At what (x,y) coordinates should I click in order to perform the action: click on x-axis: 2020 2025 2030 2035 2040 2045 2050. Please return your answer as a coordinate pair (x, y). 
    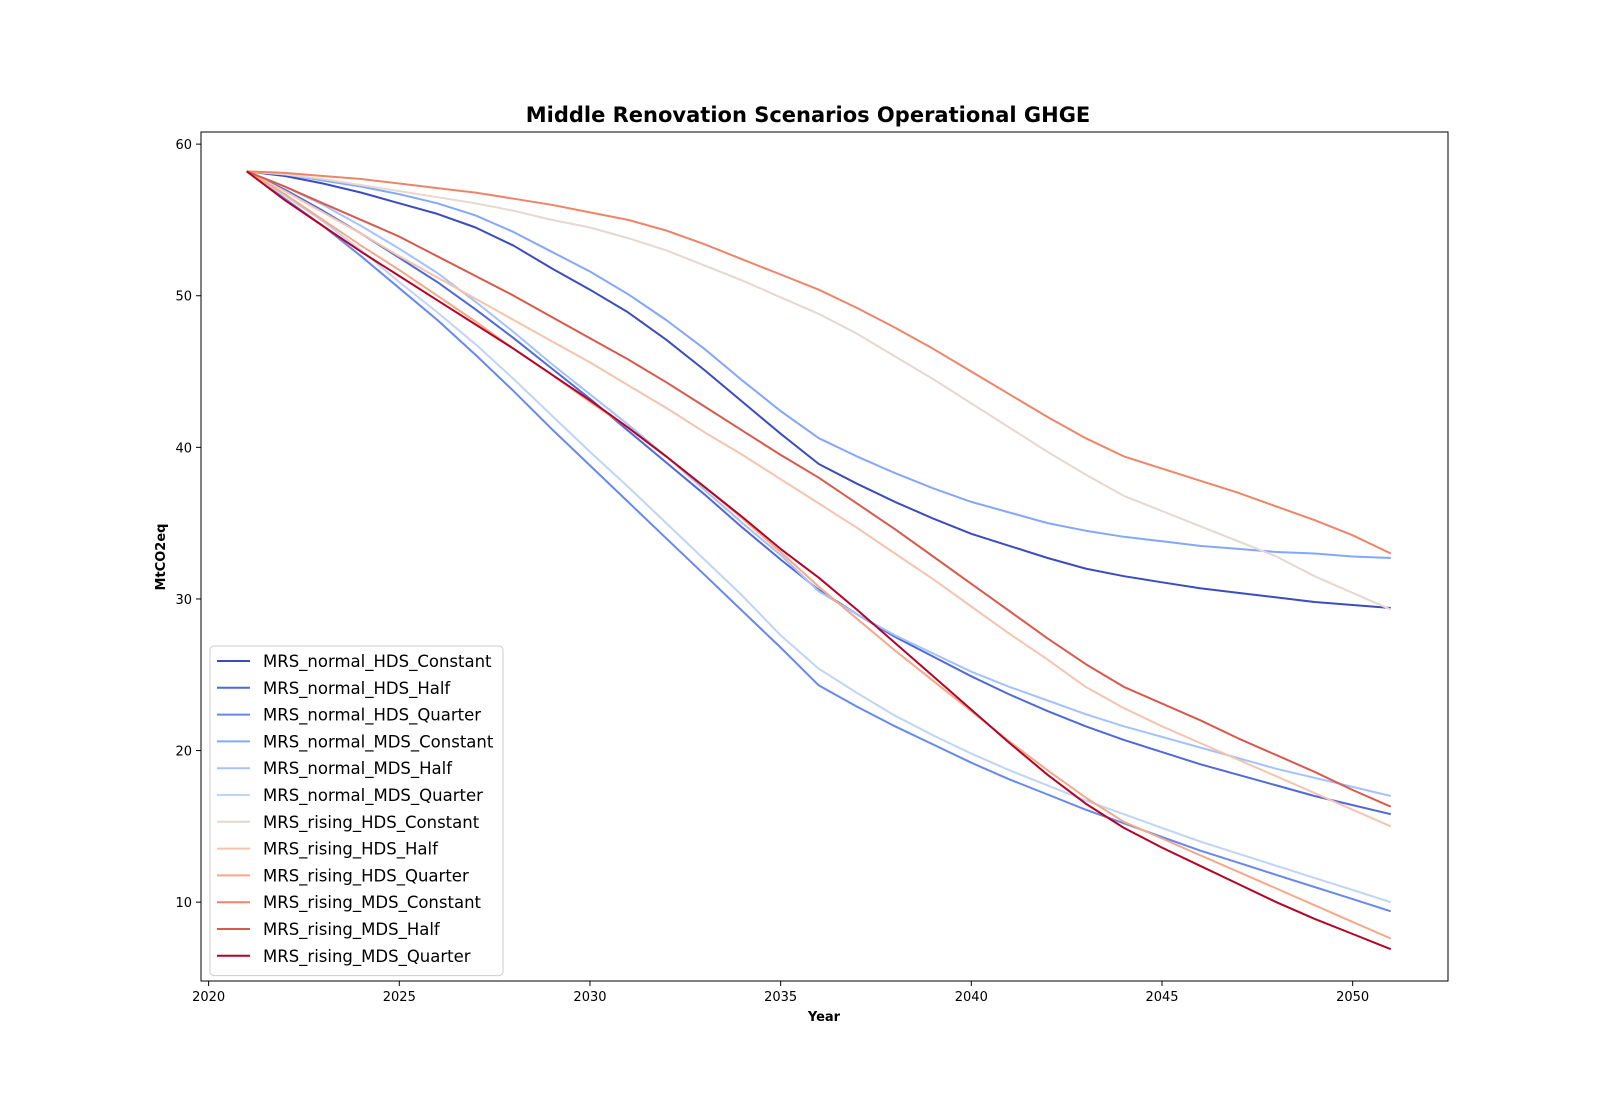
    Looking at the image, I should click on (780, 993).